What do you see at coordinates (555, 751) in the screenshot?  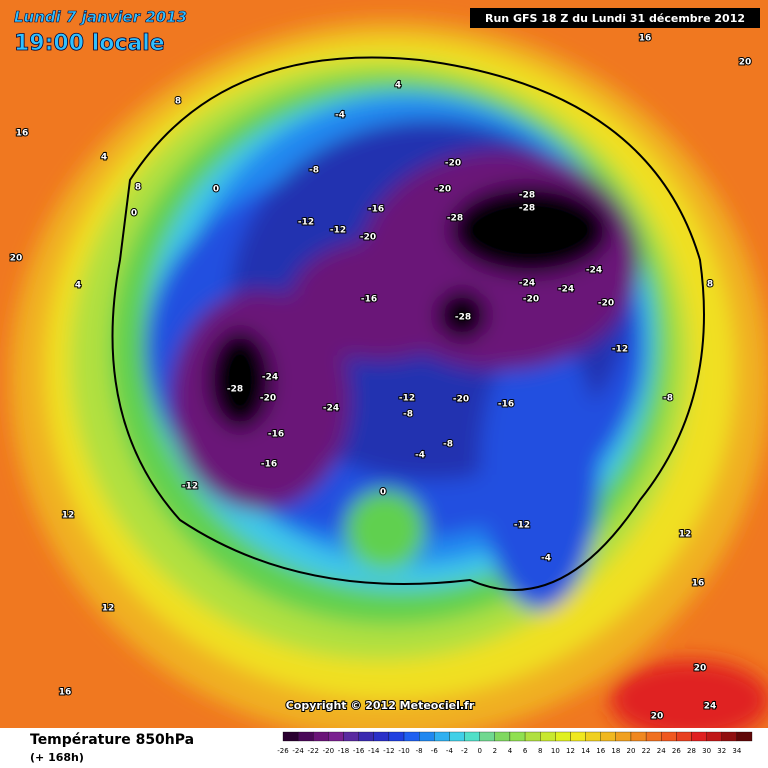 I see `legend-label: 10` at bounding box center [555, 751].